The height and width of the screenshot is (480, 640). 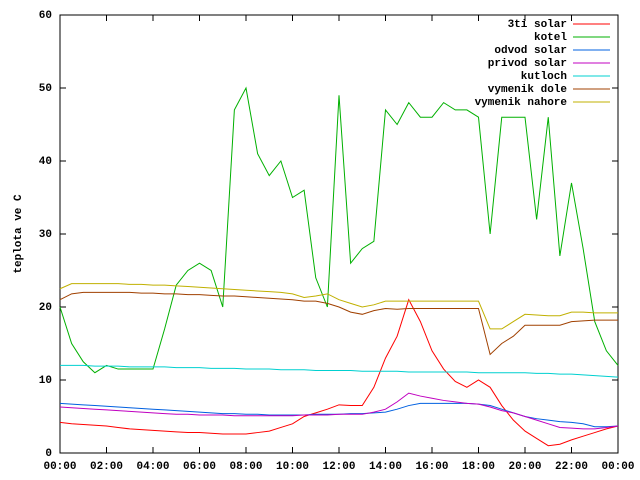 What do you see at coordinates (524, 467) in the screenshot?
I see `x-tick-label: 20:00` at bounding box center [524, 467].